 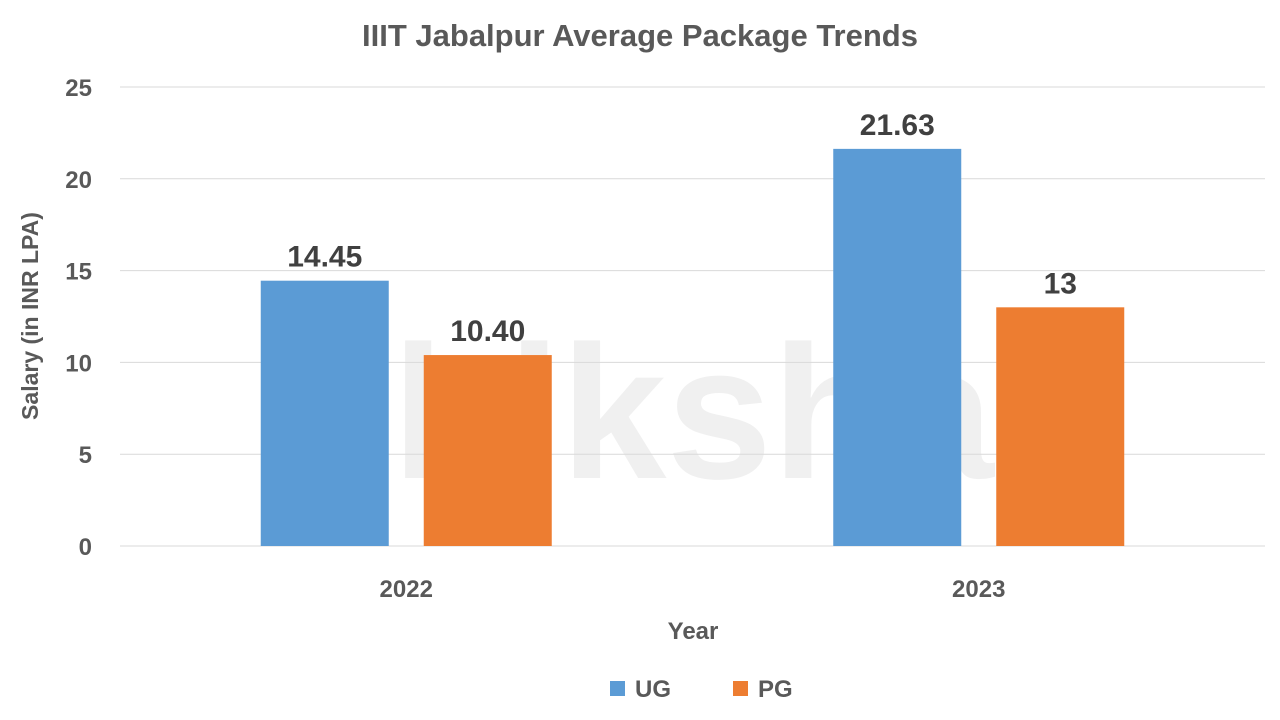 What do you see at coordinates (617, 688) in the screenshot?
I see `legend-swatch-ug` at bounding box center [617, 688].